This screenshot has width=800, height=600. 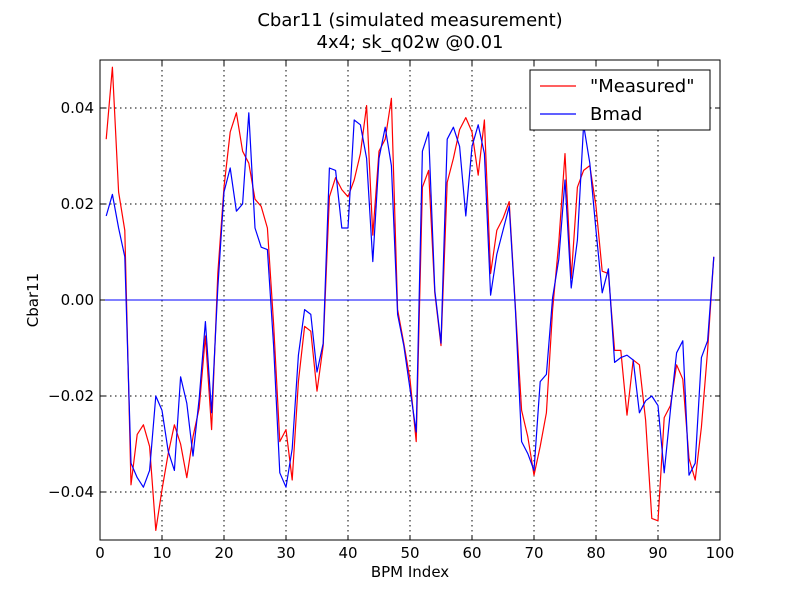 What do you see at coordinates (720, 553) in the screenshot?
I see `x-tick-label: 100` at bounding box center [720, 553].